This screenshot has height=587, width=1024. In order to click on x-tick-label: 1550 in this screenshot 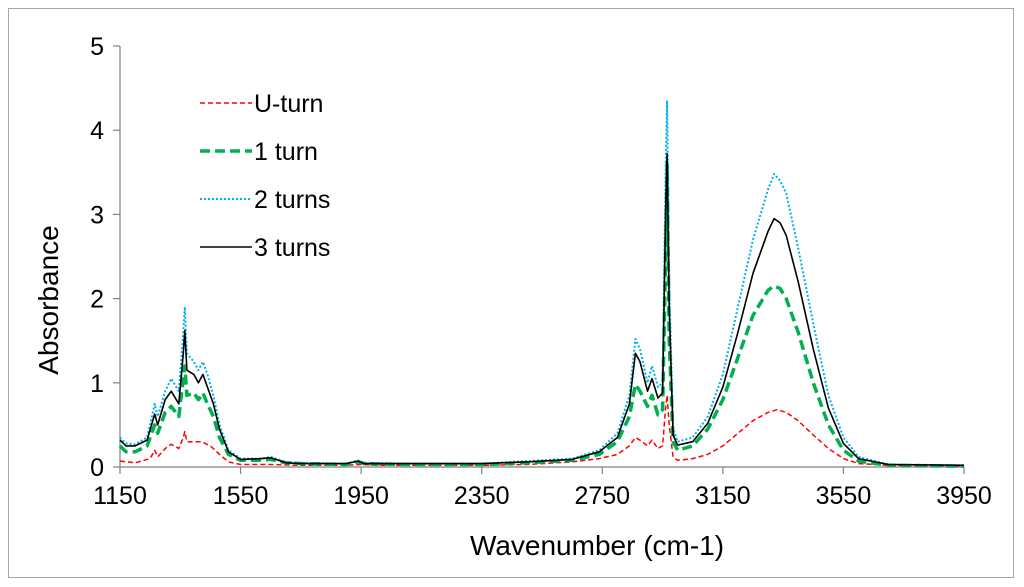, I will do `click(241, 496)`.